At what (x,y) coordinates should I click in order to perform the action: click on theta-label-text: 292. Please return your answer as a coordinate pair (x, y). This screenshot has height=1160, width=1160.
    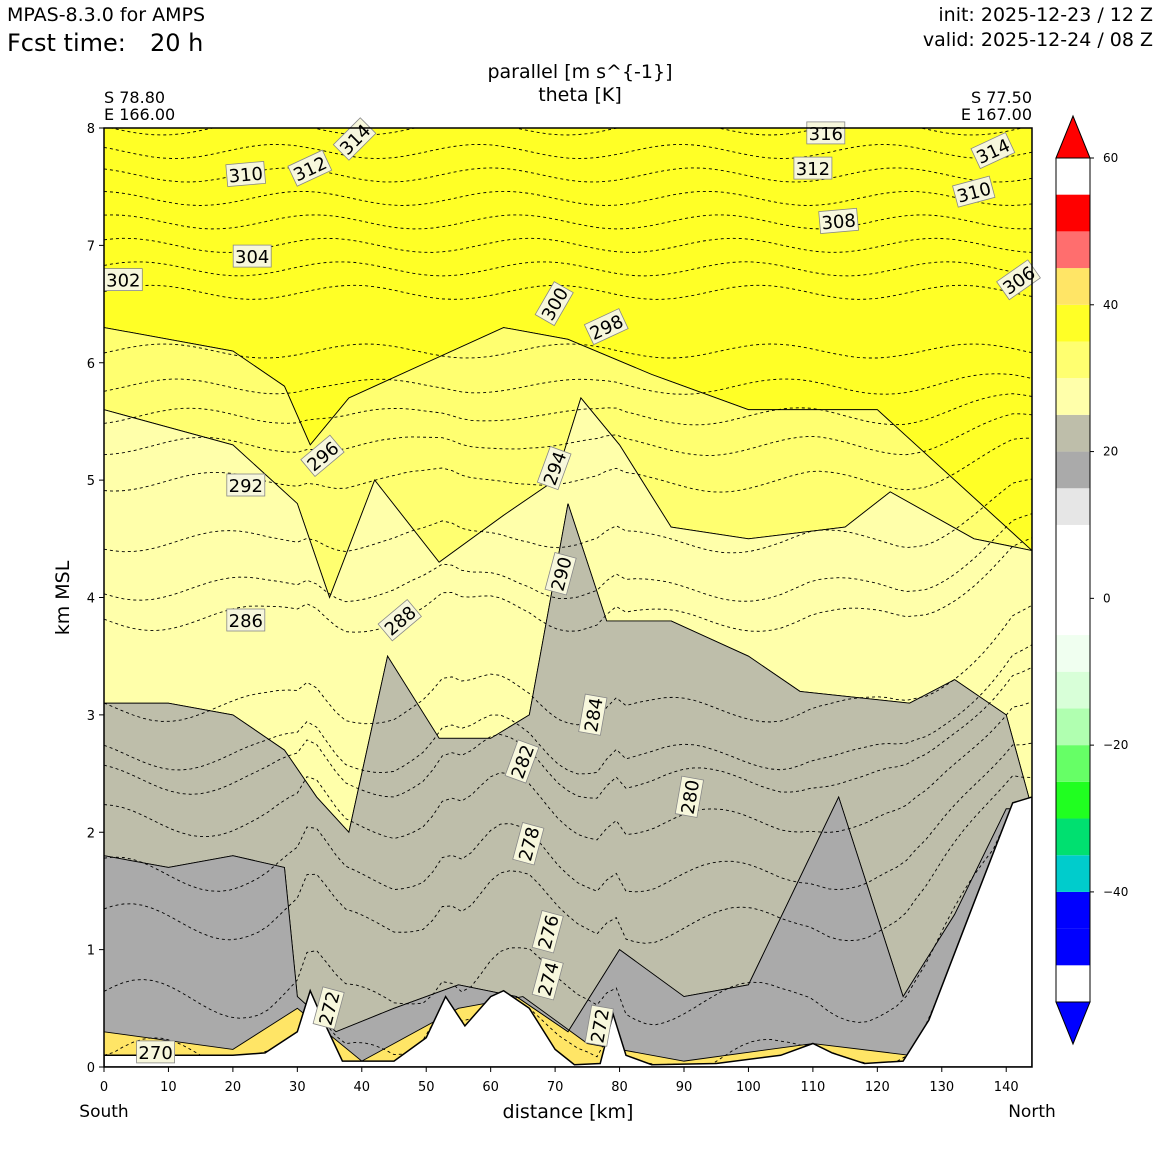
    Looking at the image, I should click on (246, 486).